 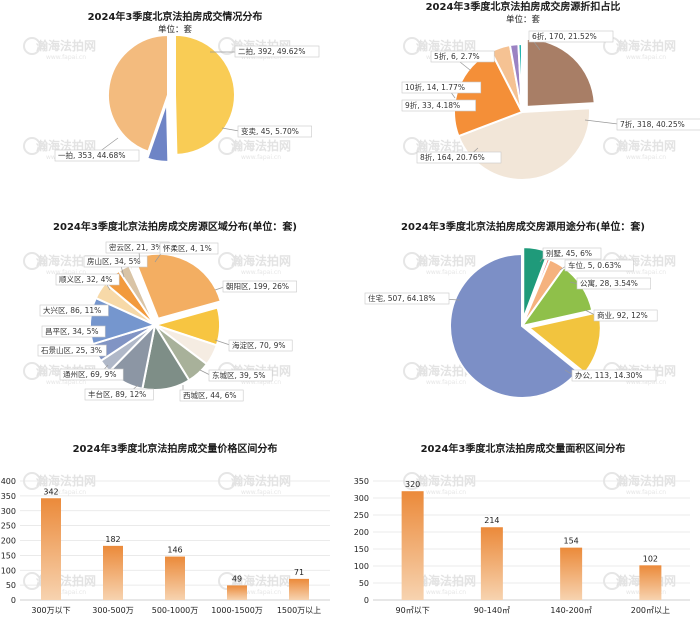 What do you see at coordinates (594, 265) in the screenshot?
I see `pie-label-车位: 车位, 5, 0.63%` at bounding box center [594, 265].